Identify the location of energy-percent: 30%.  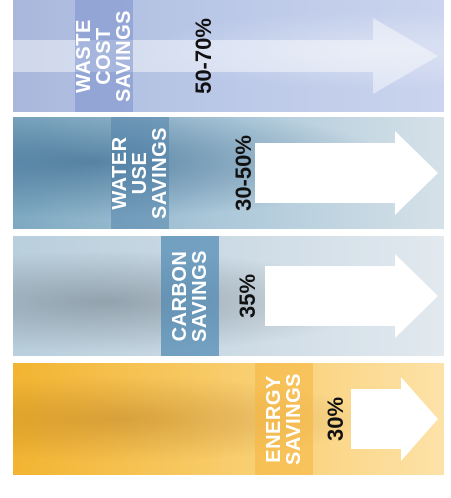
(335, 419).